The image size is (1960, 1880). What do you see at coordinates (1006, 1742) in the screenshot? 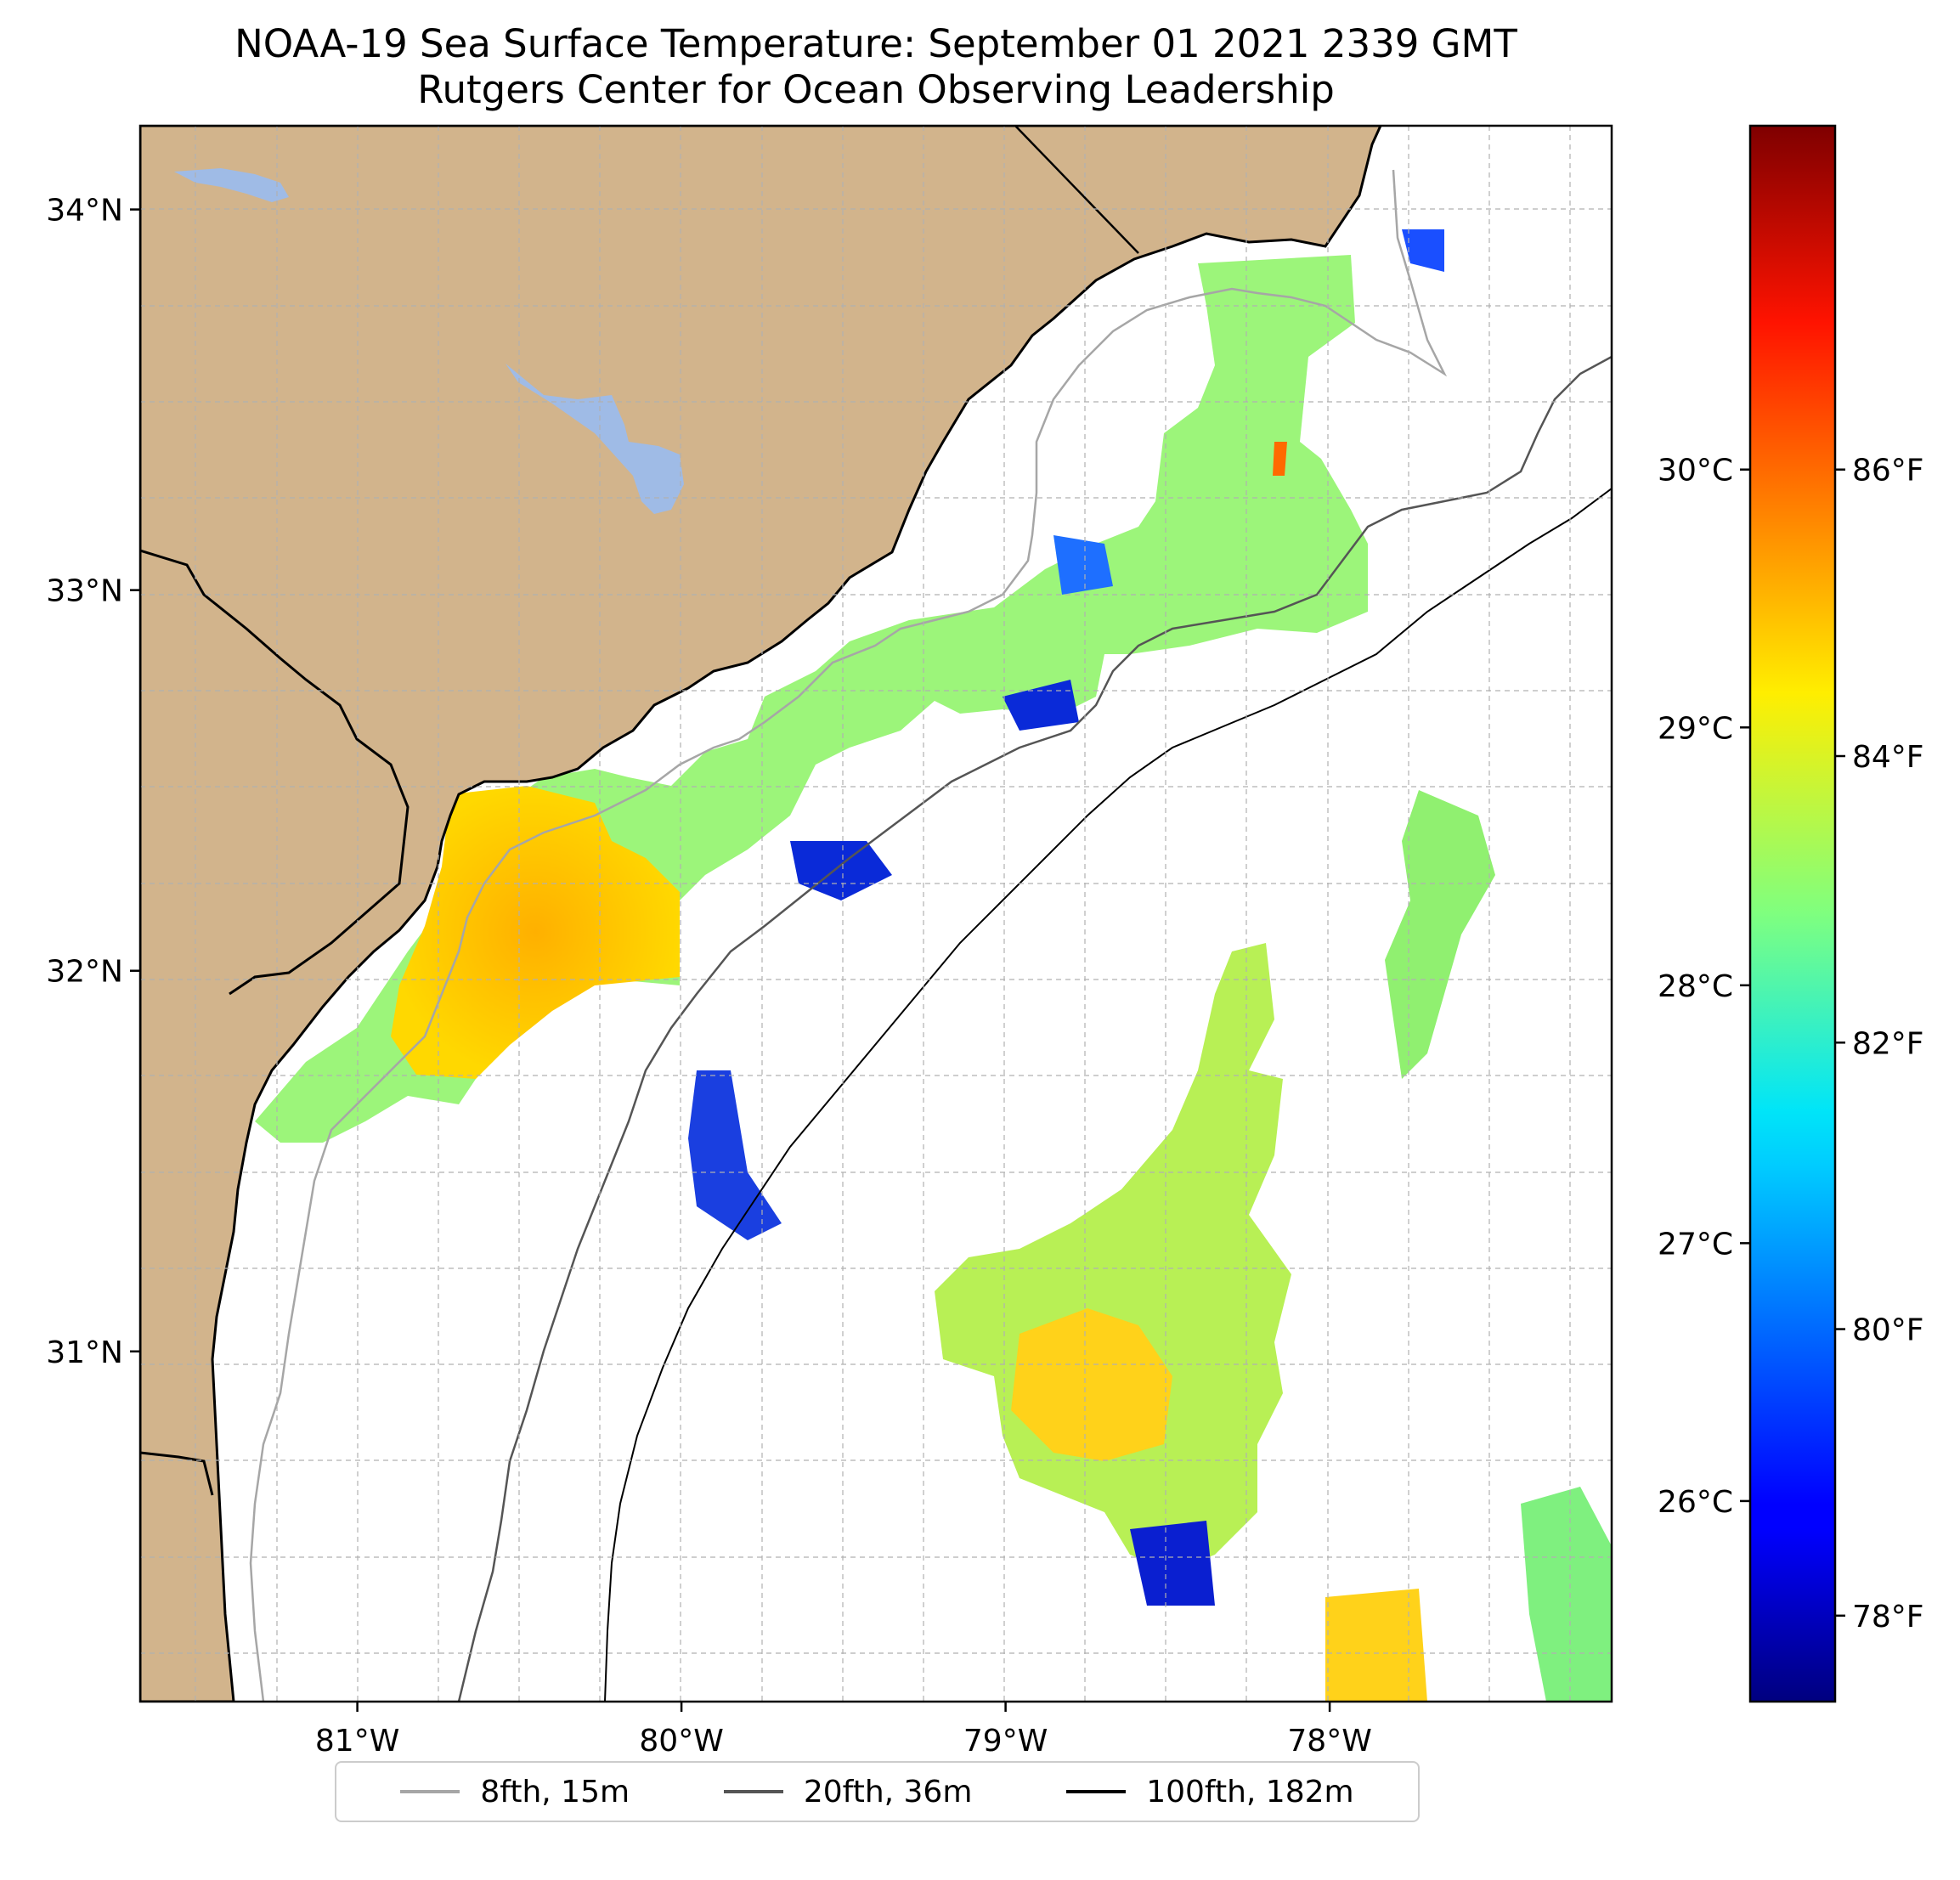
I see `lon-tick-label: 79°W` at bounding box center [1006, 1742].